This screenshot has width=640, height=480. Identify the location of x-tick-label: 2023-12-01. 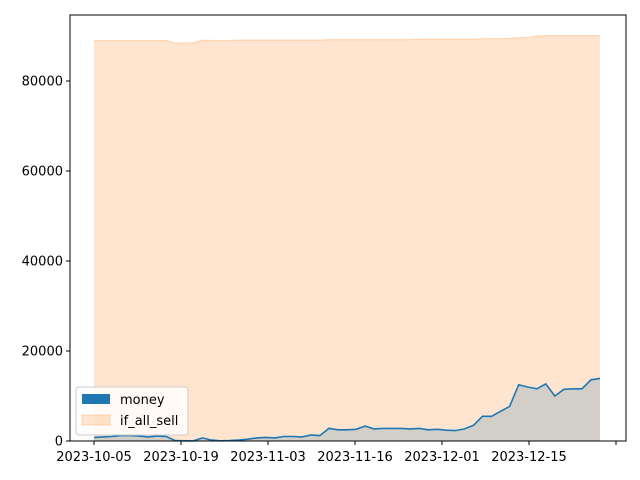
(442, 457).